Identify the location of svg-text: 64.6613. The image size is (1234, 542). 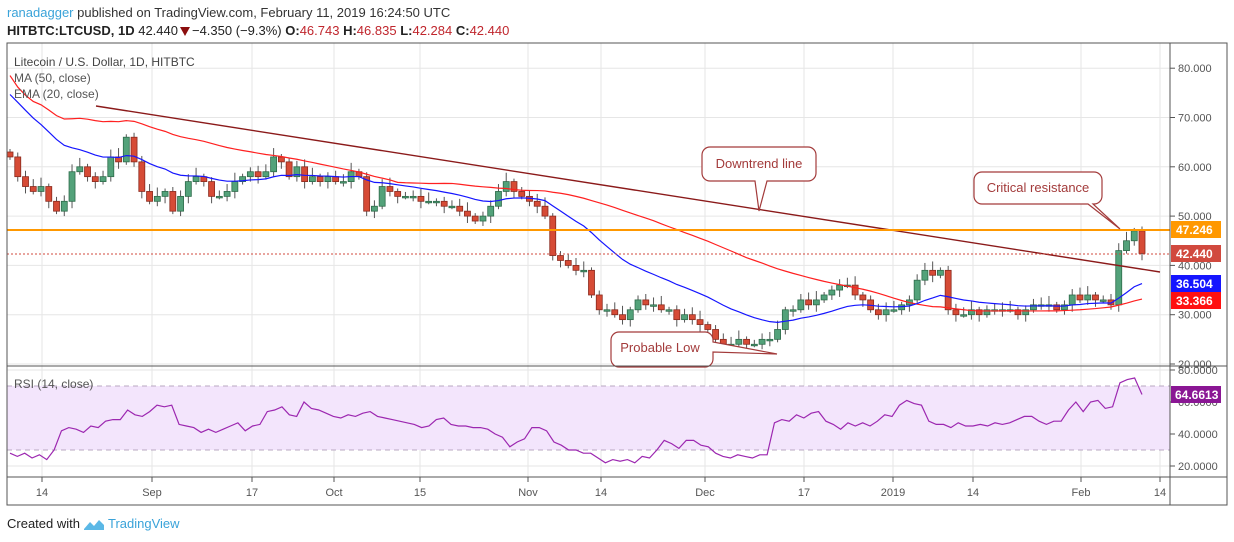
(1197, 395).